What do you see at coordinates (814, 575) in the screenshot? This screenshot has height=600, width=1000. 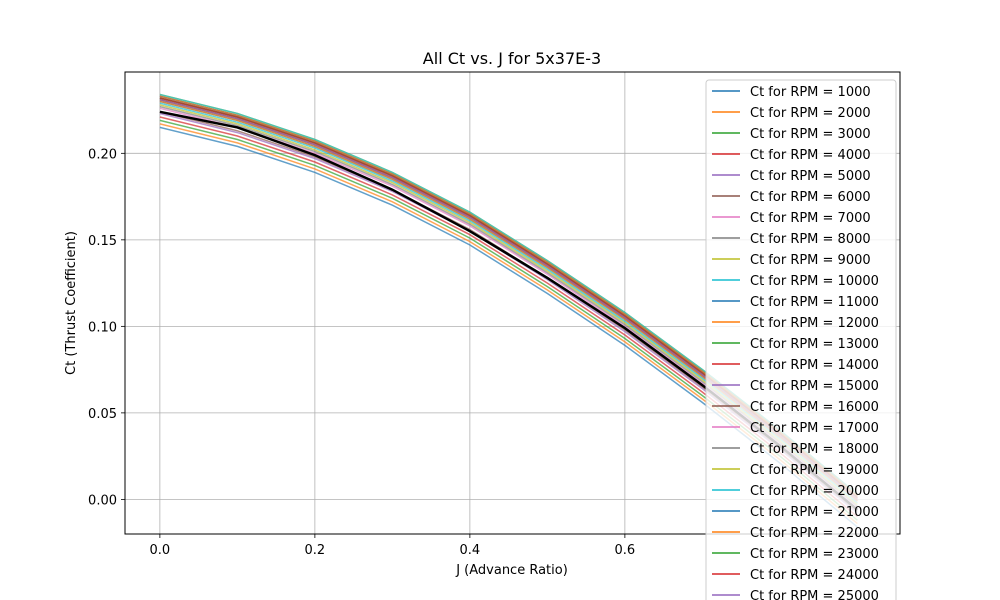 I see `legend-label: Ct for RPM = 24000` at bounding box center [814, 575].